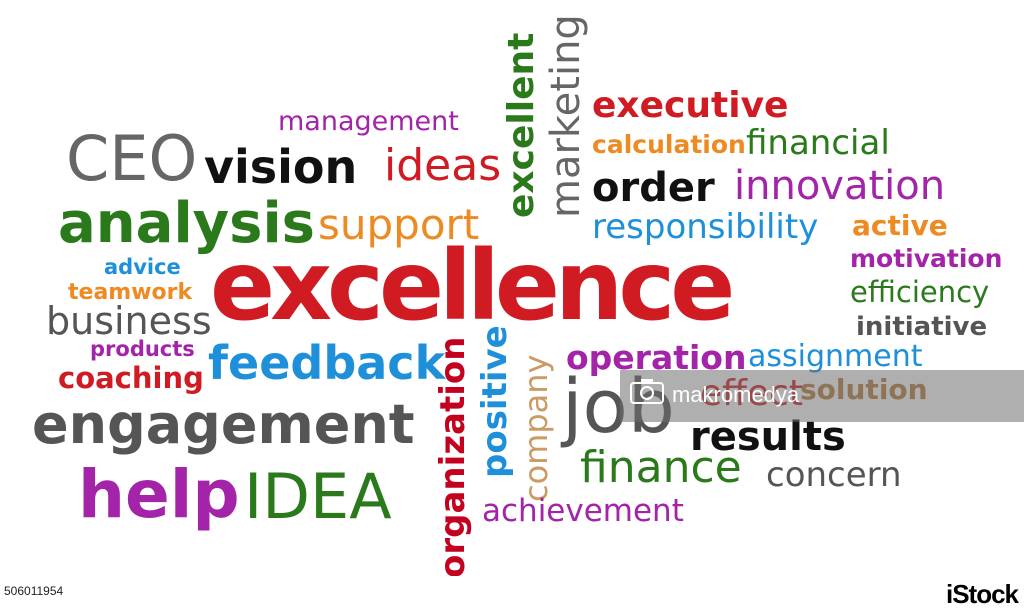 The image size is (1024, 614). Describe the element at coordinates (472, 286) in the screenshot. I see `word-excellence: excellence` at that location.